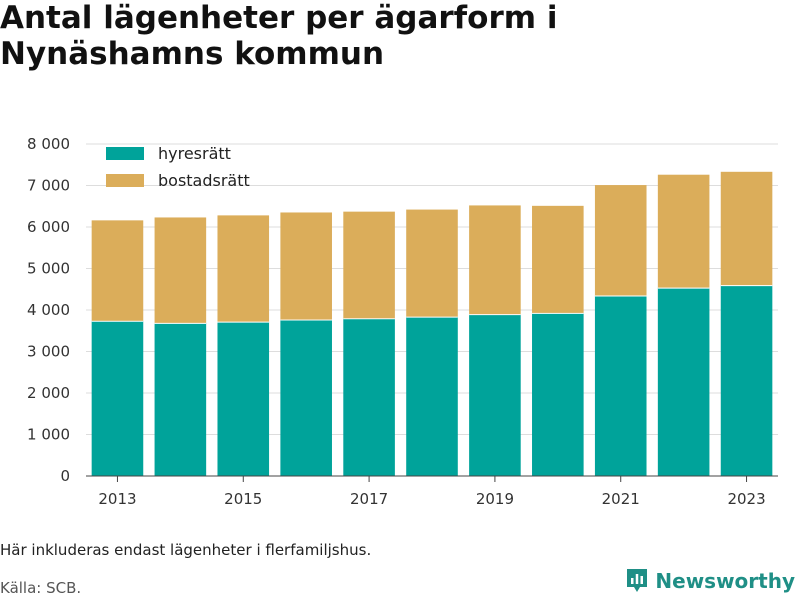 The image size is (800, 600). I want to click on x-tick-label: 2017, so click(369, 499).